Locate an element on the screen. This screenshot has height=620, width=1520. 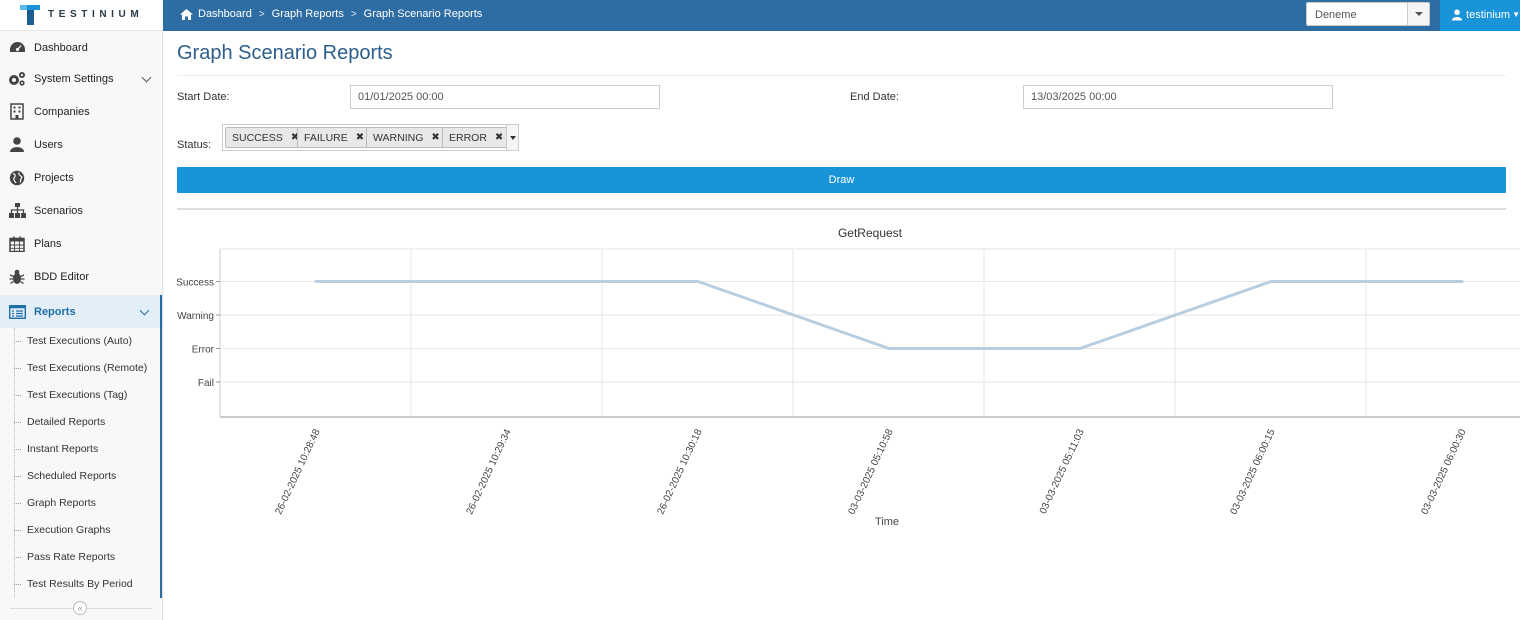
status-tag-failure: FAILURE ✖ is located at coordinates (334, 137).